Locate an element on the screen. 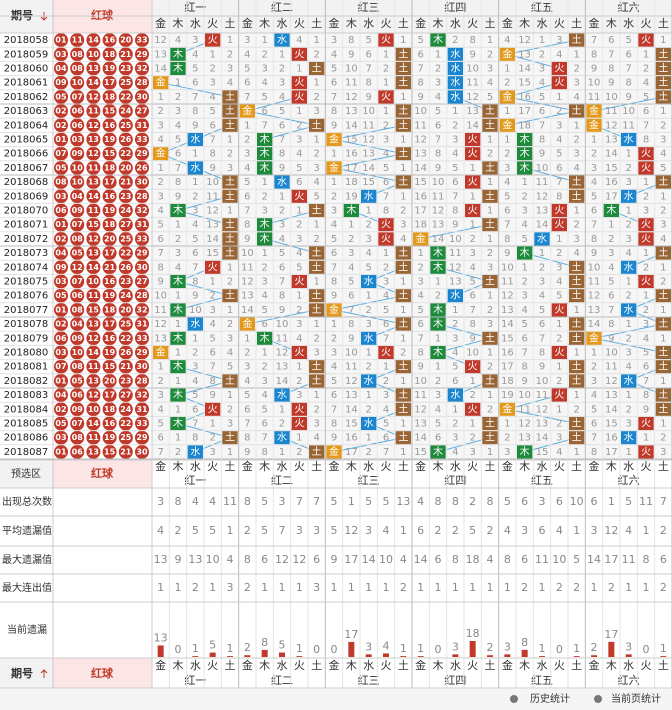 This screenshot has width=672, height=710. element-name: 土 is located at coordinates (490, 466).